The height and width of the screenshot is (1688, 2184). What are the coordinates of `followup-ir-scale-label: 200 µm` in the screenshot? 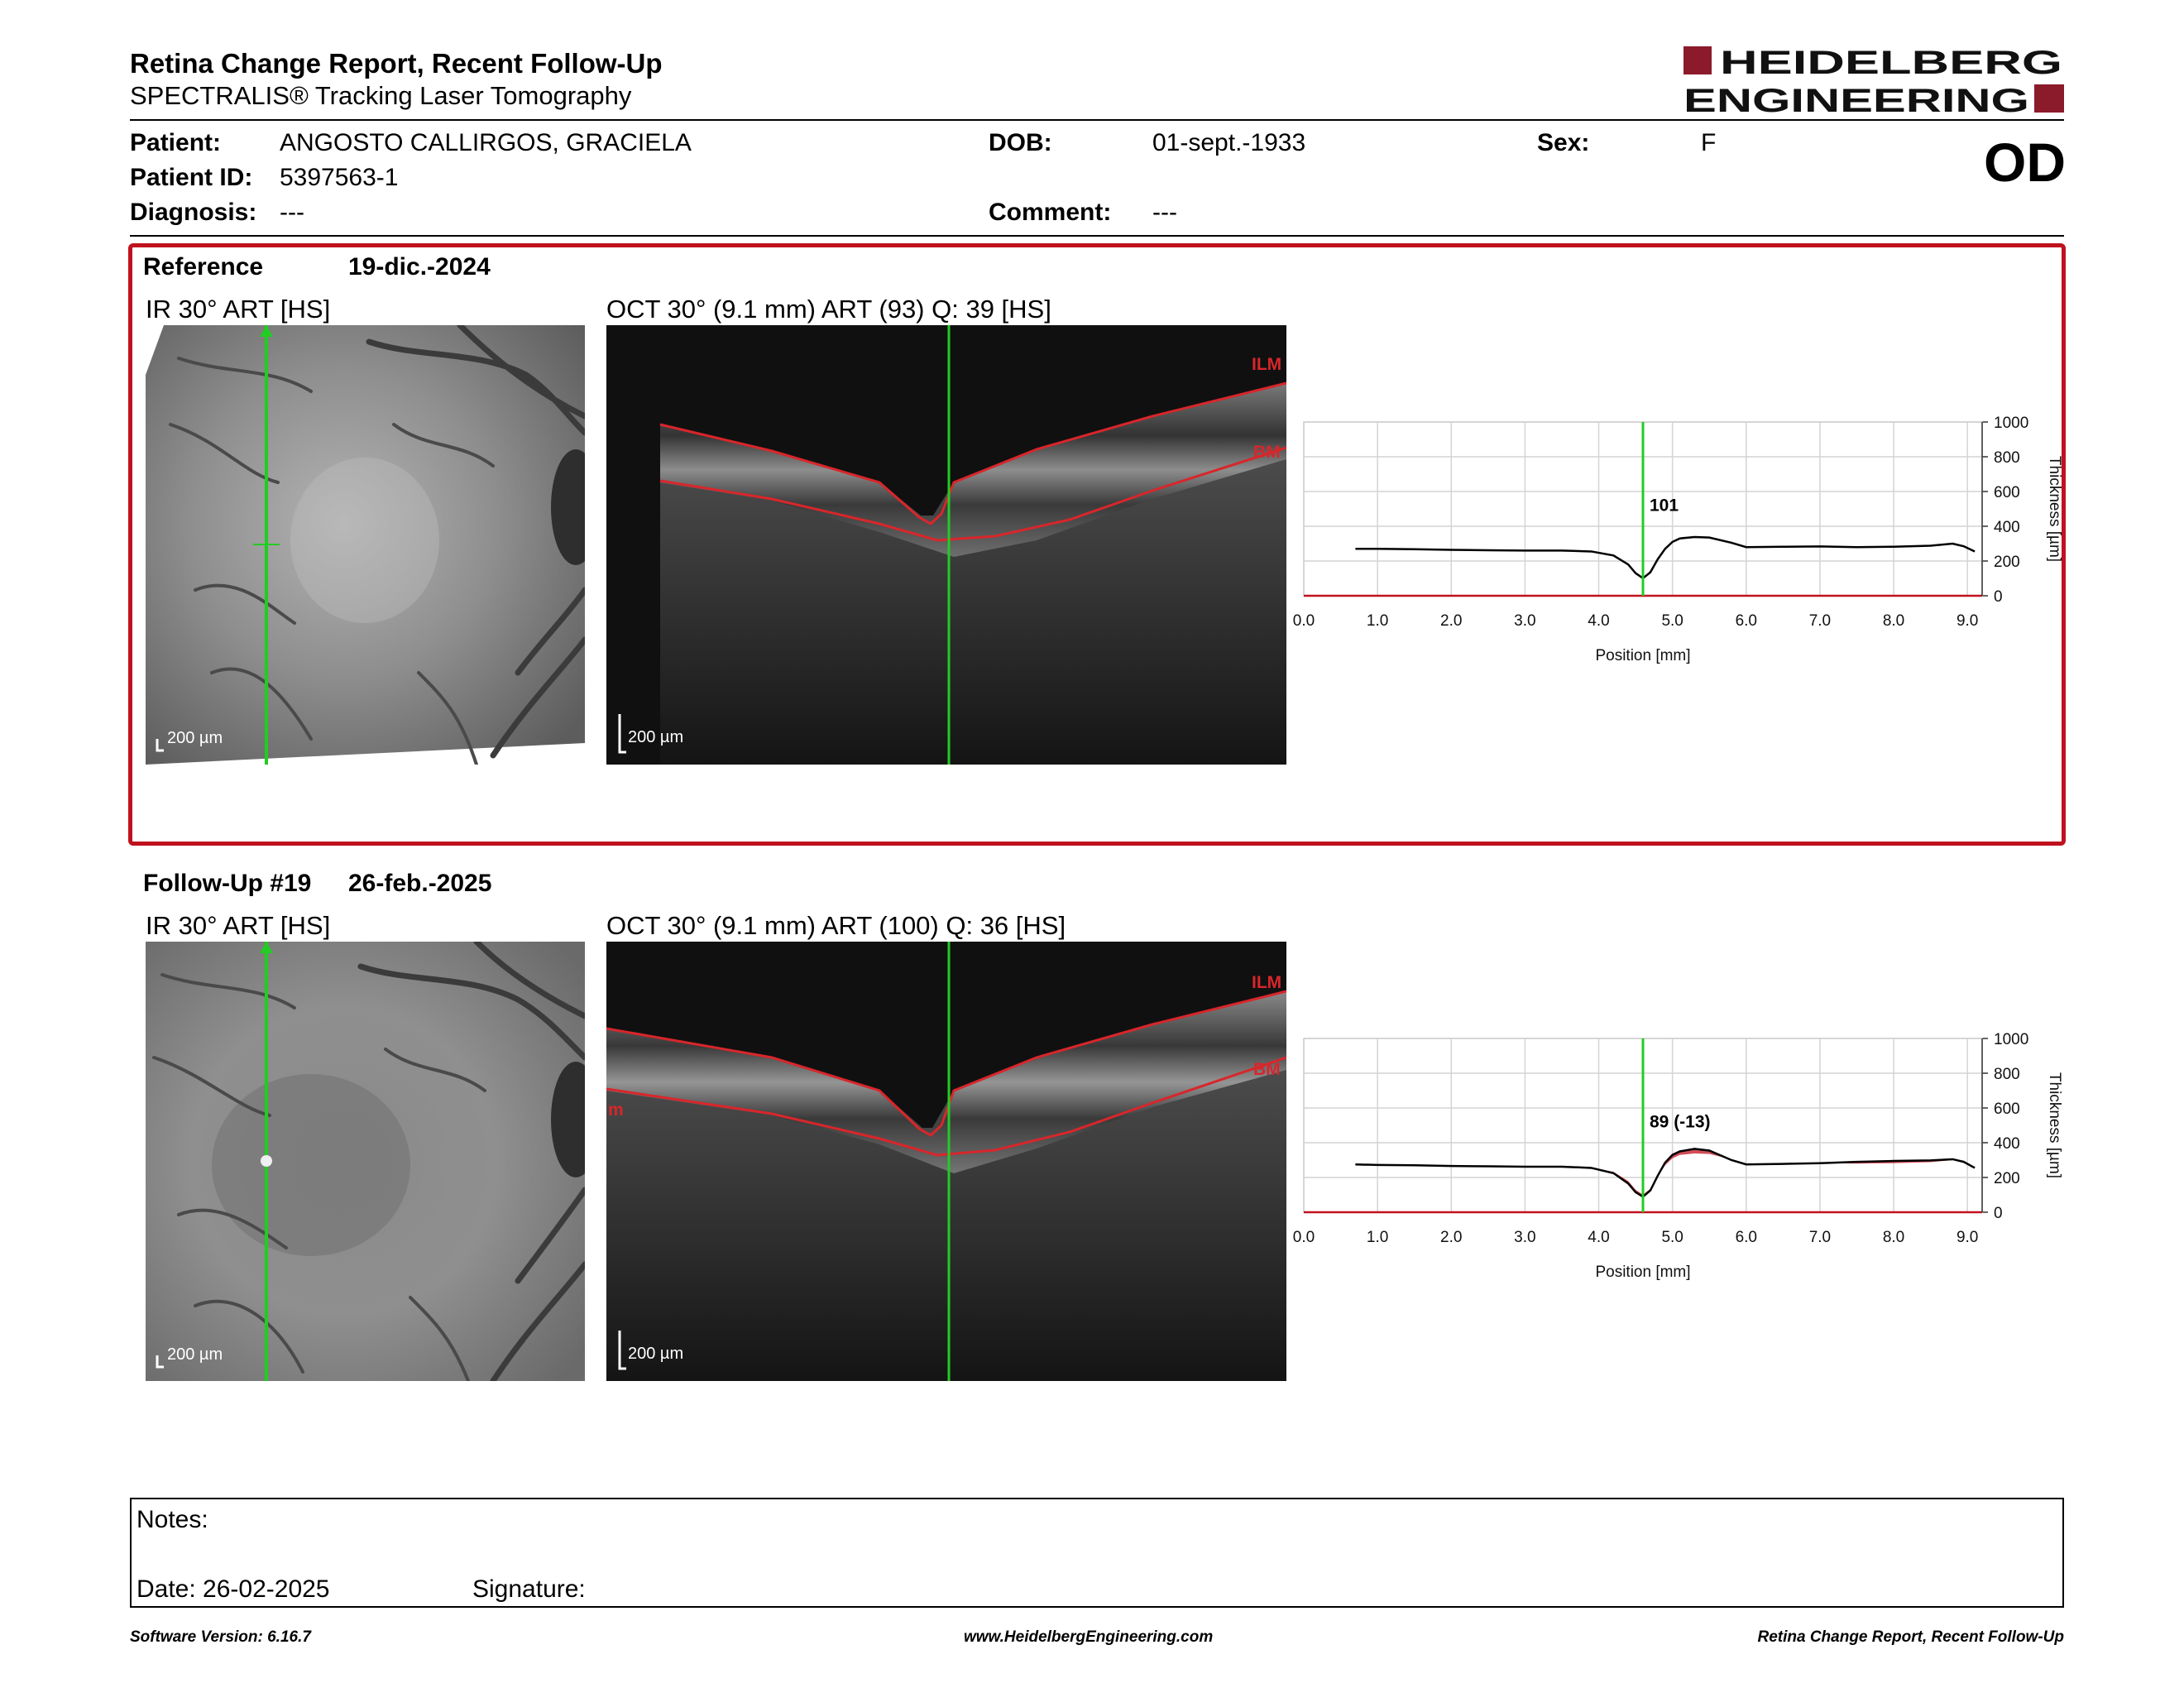 It's located at (195, 1354).